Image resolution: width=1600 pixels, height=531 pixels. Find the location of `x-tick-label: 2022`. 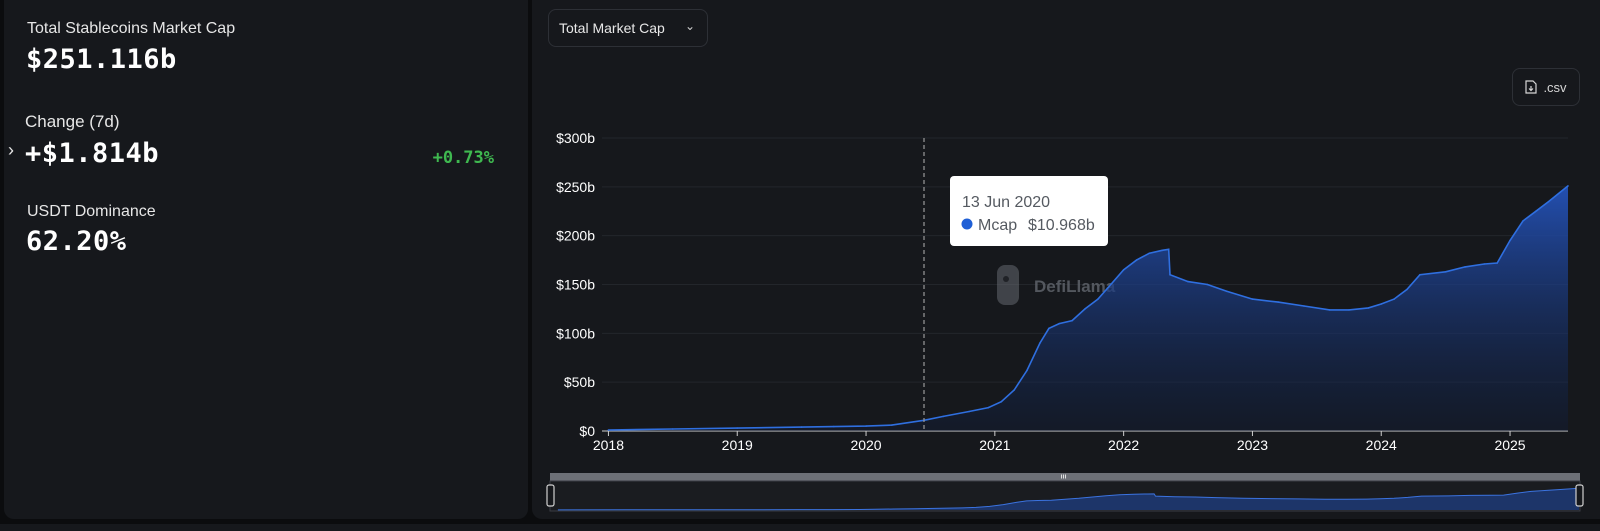

x-tick-label: 2022 is located at coordinates (1123, 445).